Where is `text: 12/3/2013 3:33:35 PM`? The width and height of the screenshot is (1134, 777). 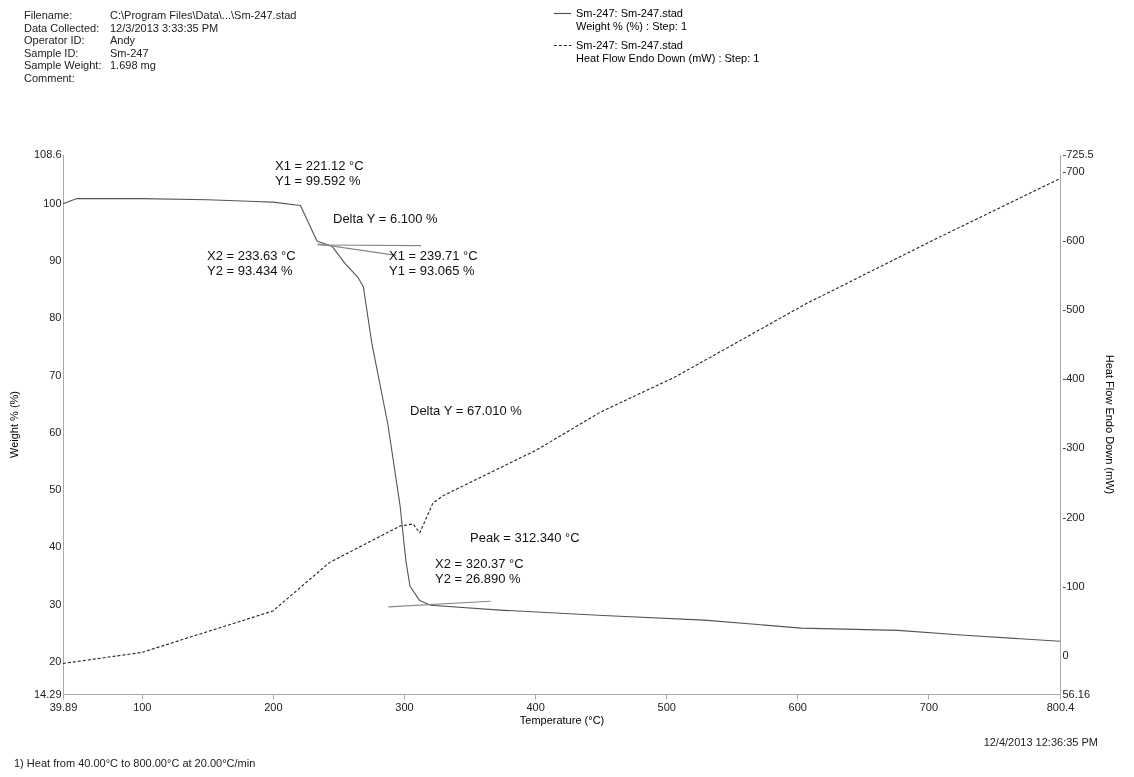 text: 12/3/2013 3:33:35 PM is located at coordinates (164, 27).